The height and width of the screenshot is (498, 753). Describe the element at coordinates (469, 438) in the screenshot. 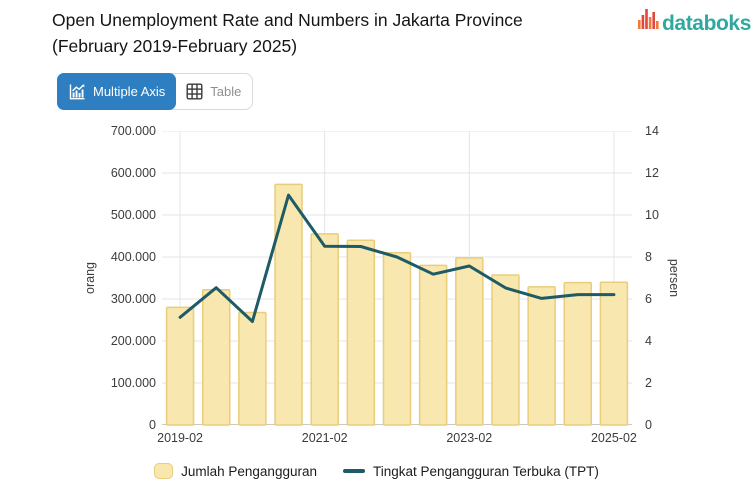

I see `x-axis-tick: 2023-02` at that location.